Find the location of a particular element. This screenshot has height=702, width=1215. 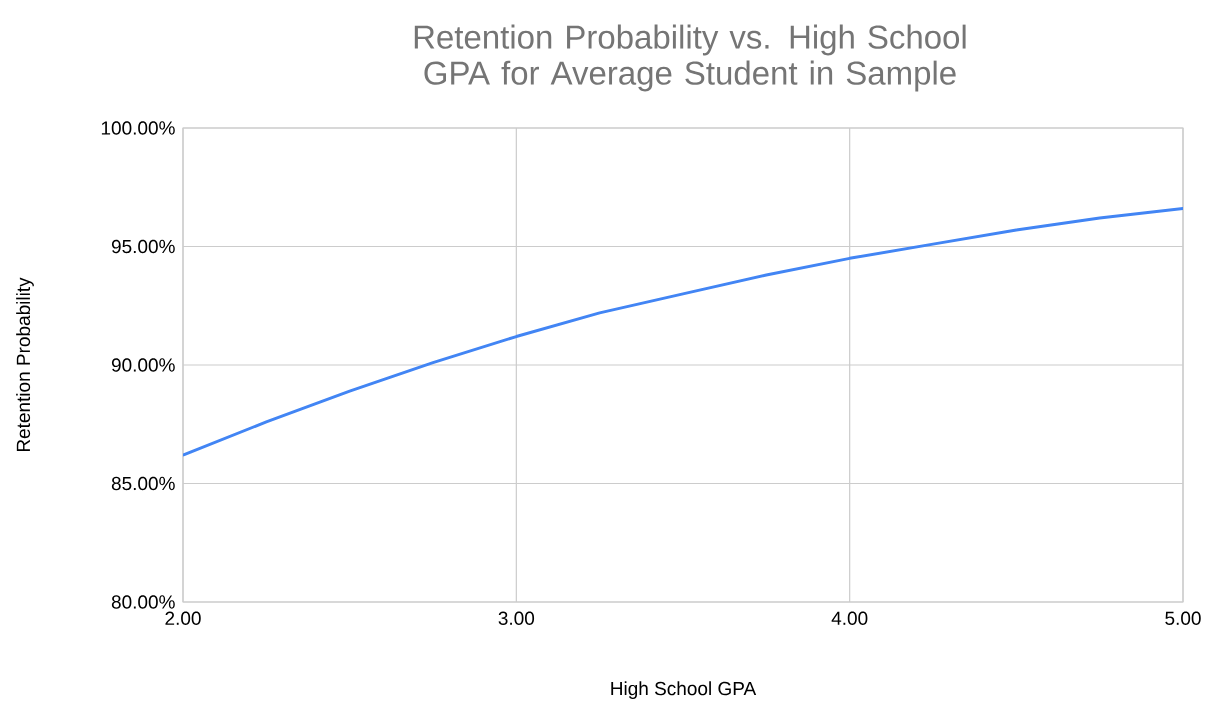

x-tick-label: 5.00 is located at coordinates (1183, 618).